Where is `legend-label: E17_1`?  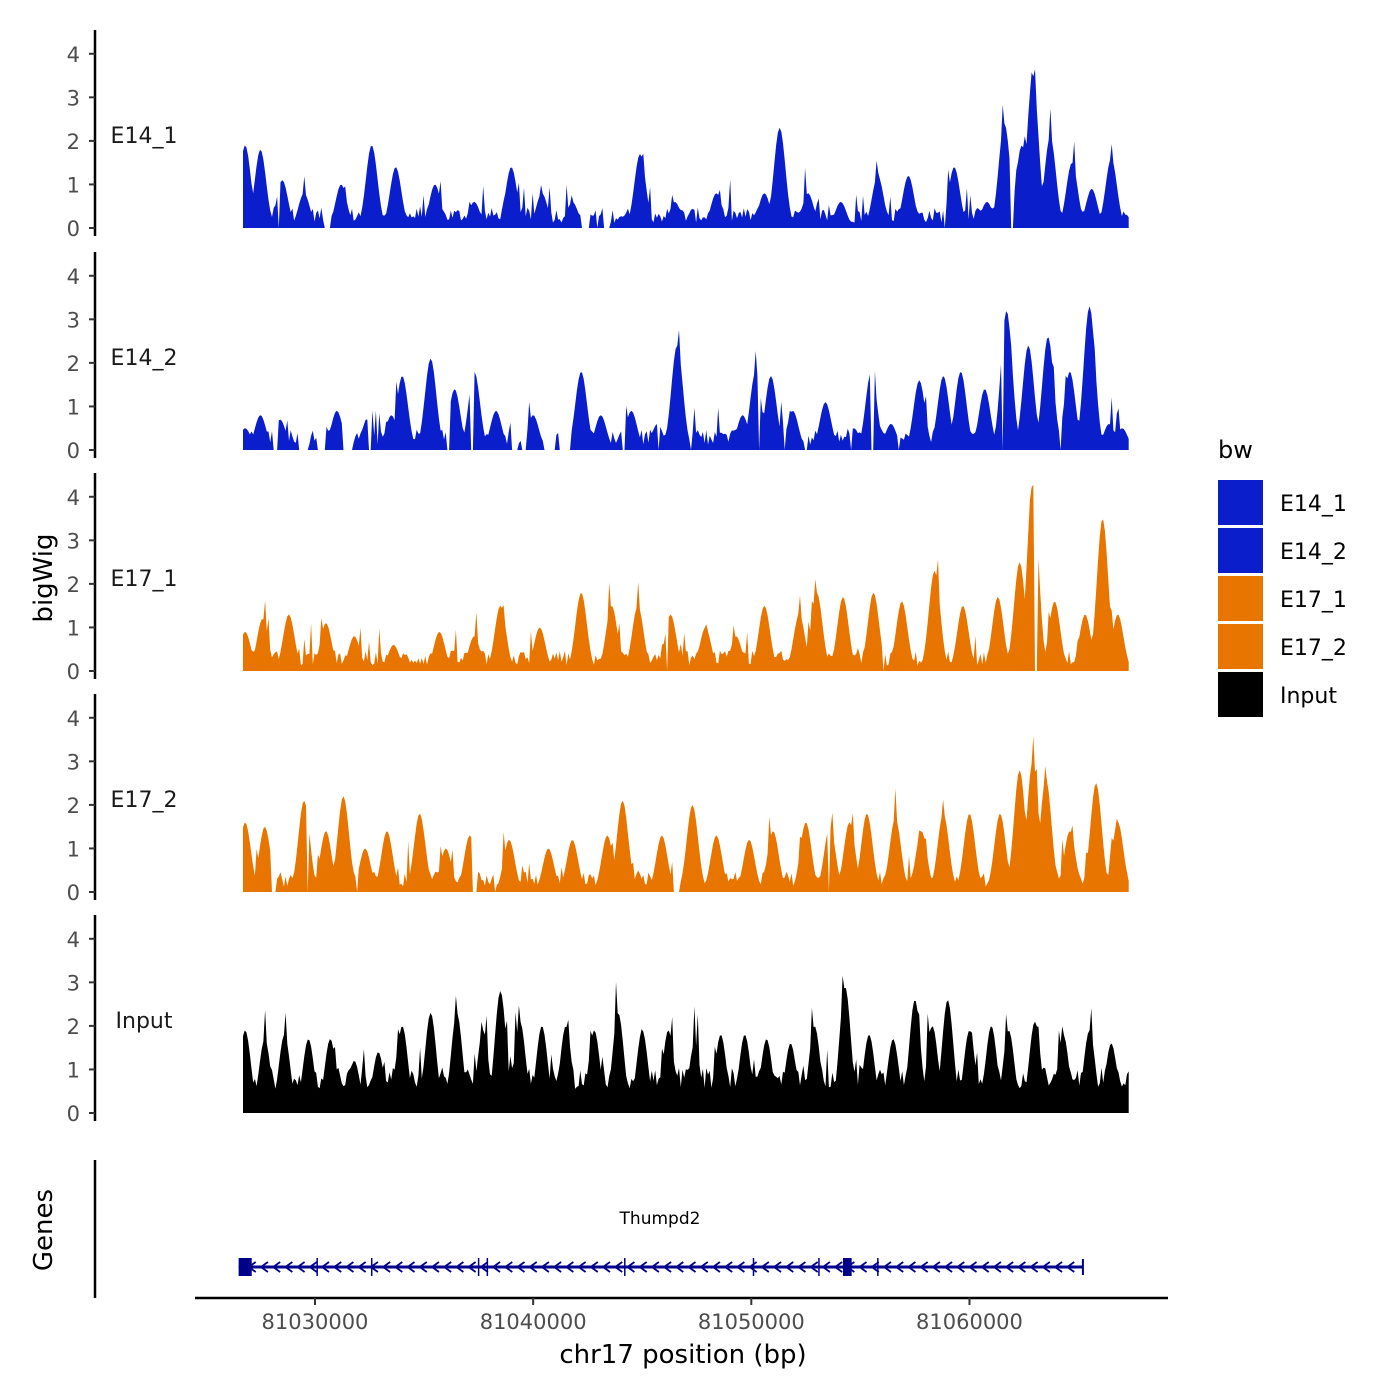
legend-label: E17_1 is located at coordinates (1313, 600).